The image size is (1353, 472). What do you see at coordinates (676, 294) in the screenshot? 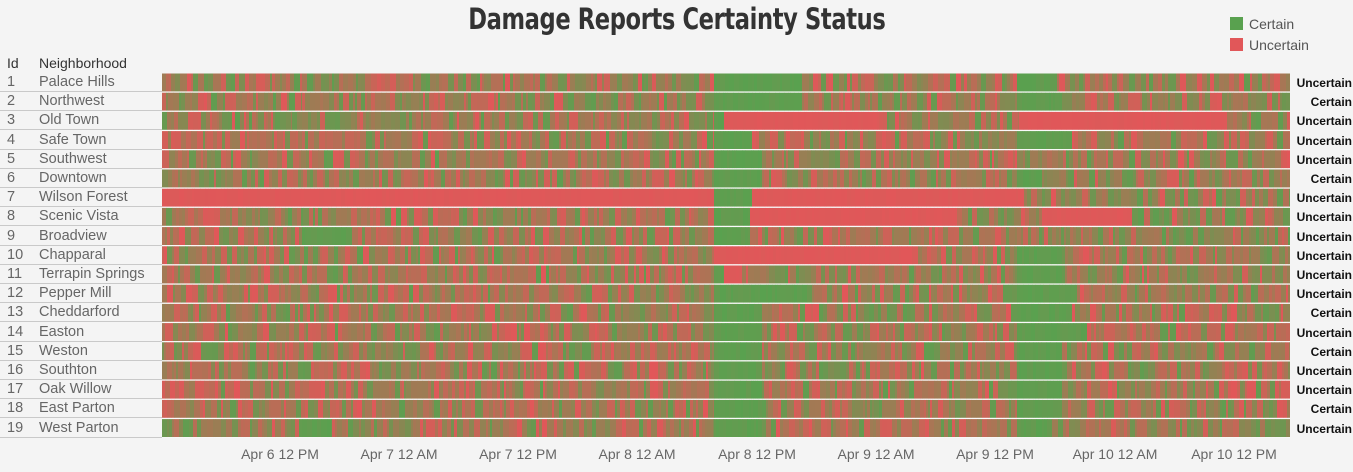
I see `table-row: 12 Pepper Mill Uncertain` at bounding box center [676, 294].